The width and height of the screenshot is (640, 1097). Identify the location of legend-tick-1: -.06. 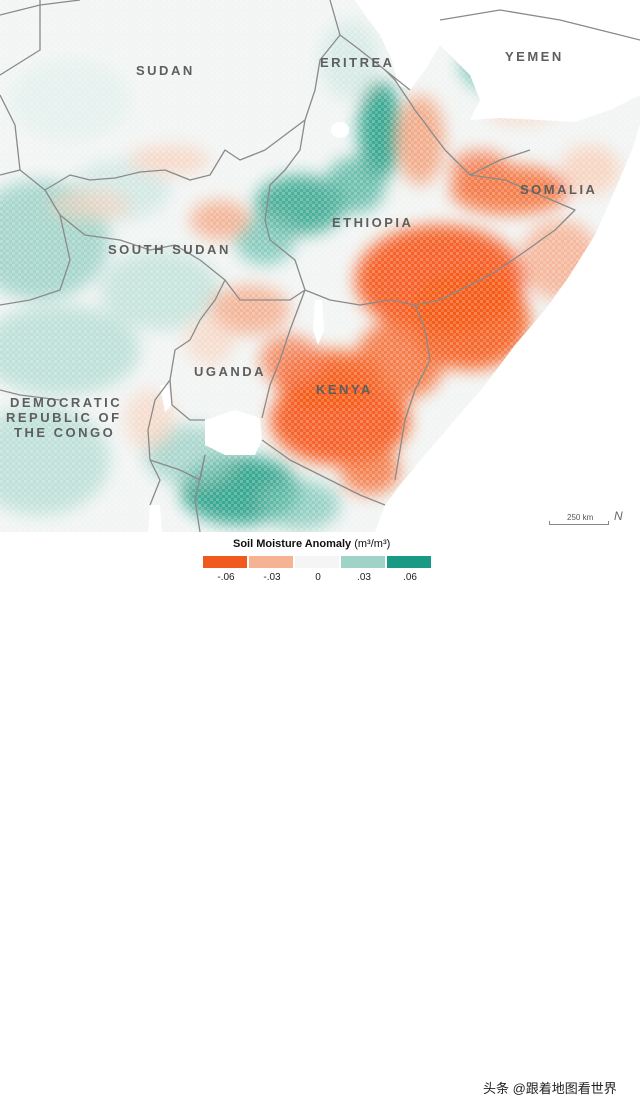
(226, 577).